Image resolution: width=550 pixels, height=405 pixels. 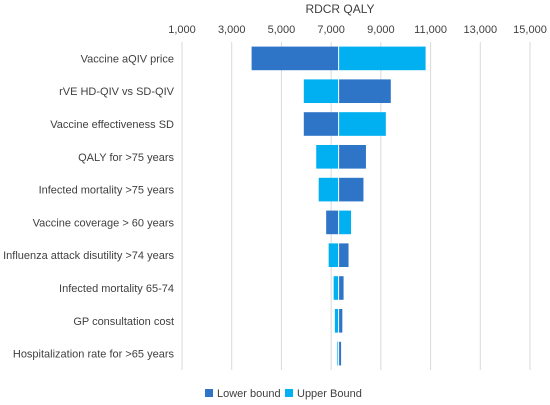 I want to click on x-tick-label: 13,000, so click(x=480, y=30).